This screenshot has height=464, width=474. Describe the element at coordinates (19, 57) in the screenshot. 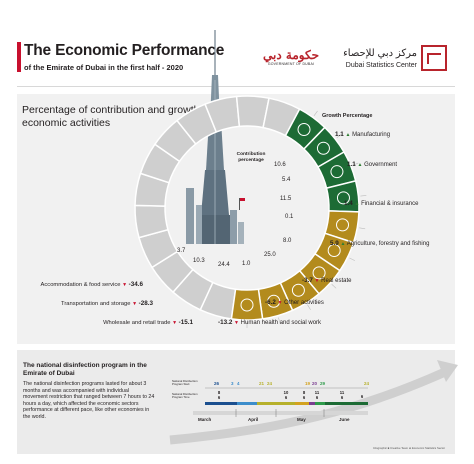

I see `title-accent-bar` at that location.